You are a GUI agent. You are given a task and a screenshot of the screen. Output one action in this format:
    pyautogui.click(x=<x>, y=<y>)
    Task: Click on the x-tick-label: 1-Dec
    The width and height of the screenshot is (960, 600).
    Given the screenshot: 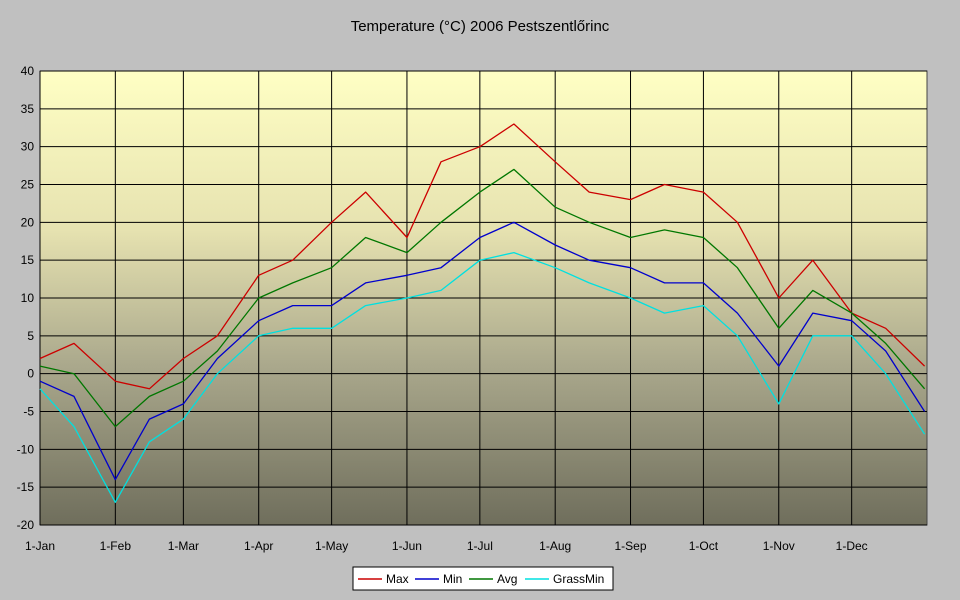 What is the action you would take?
    pyautogui.click(x=852, y=546)
    